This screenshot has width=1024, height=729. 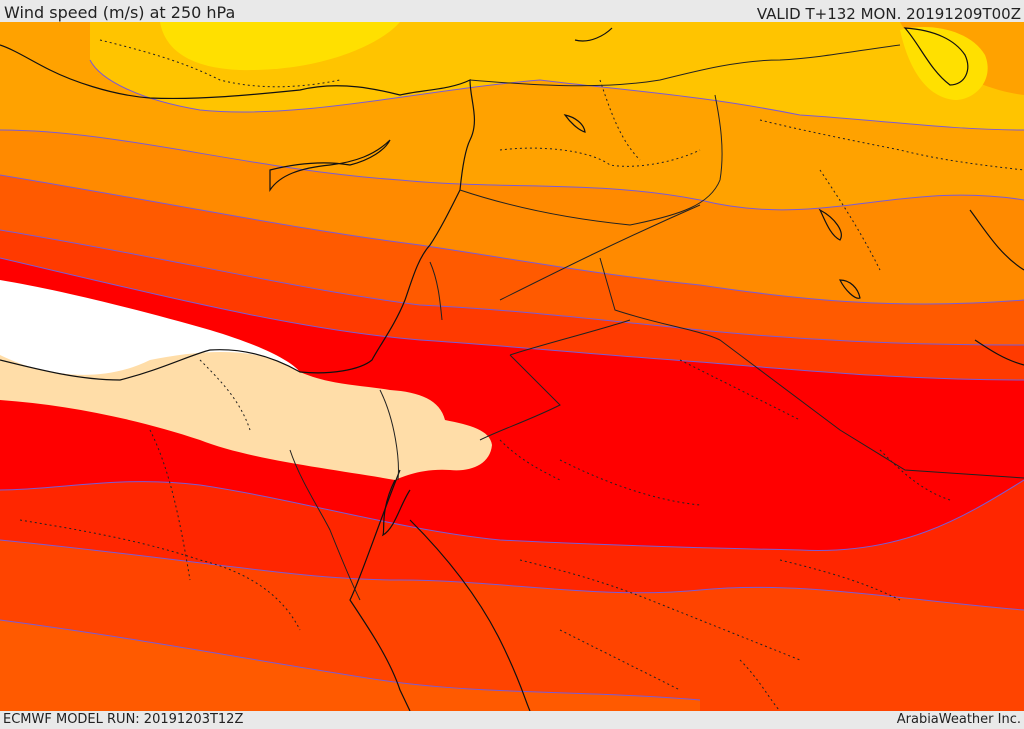 I want to click on wind-max-pale, so click(x=246, y=415).